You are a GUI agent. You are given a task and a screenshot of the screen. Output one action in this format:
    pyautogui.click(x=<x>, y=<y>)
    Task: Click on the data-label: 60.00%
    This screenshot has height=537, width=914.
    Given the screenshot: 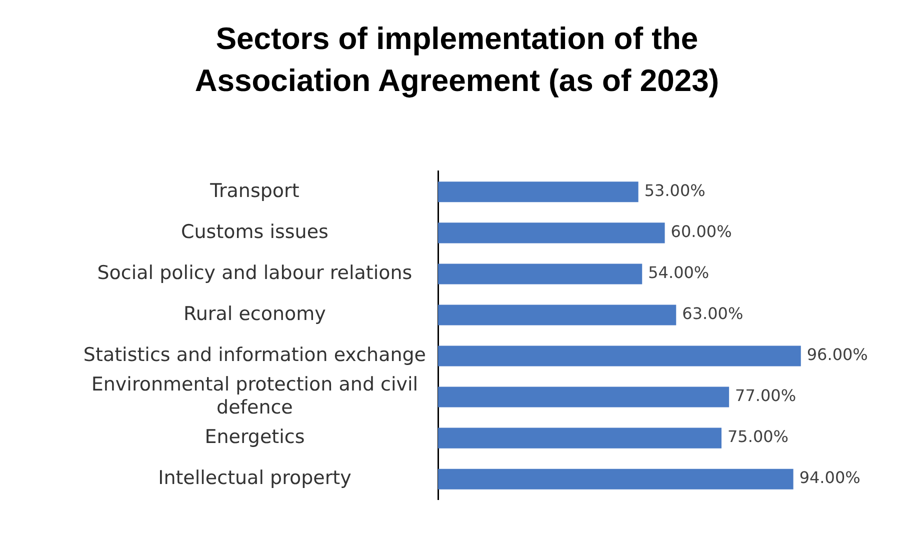 What is the action you would take?
    pyautogui.click(x=701, y=232)
    